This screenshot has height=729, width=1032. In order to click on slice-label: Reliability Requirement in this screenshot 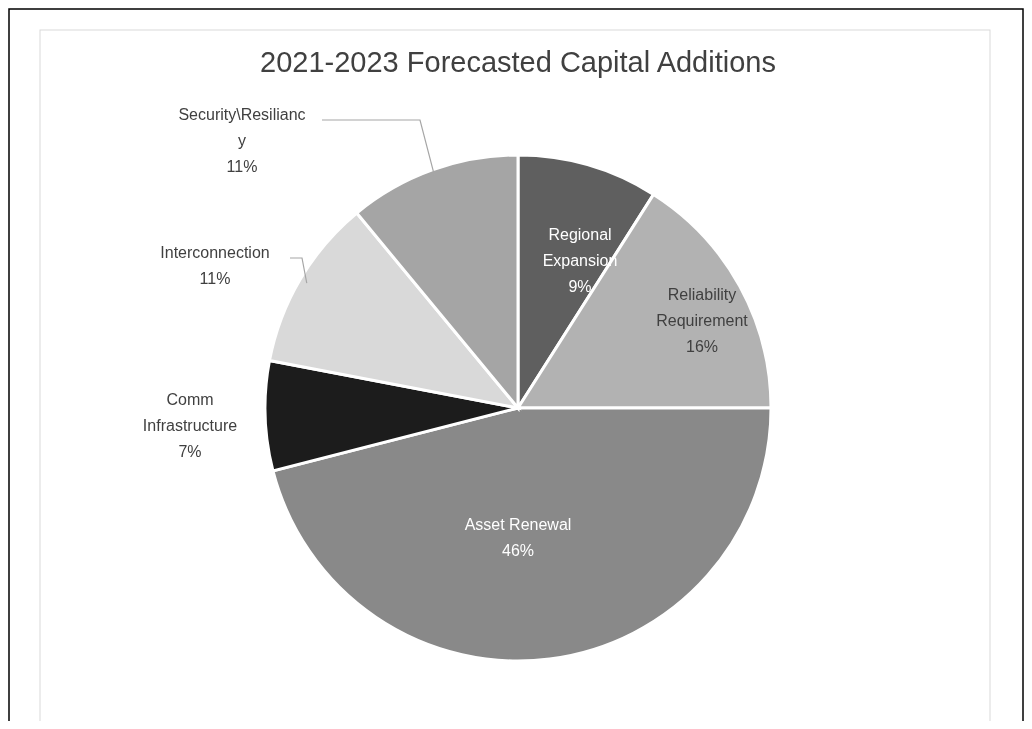, I will do `click(702, 307)`.